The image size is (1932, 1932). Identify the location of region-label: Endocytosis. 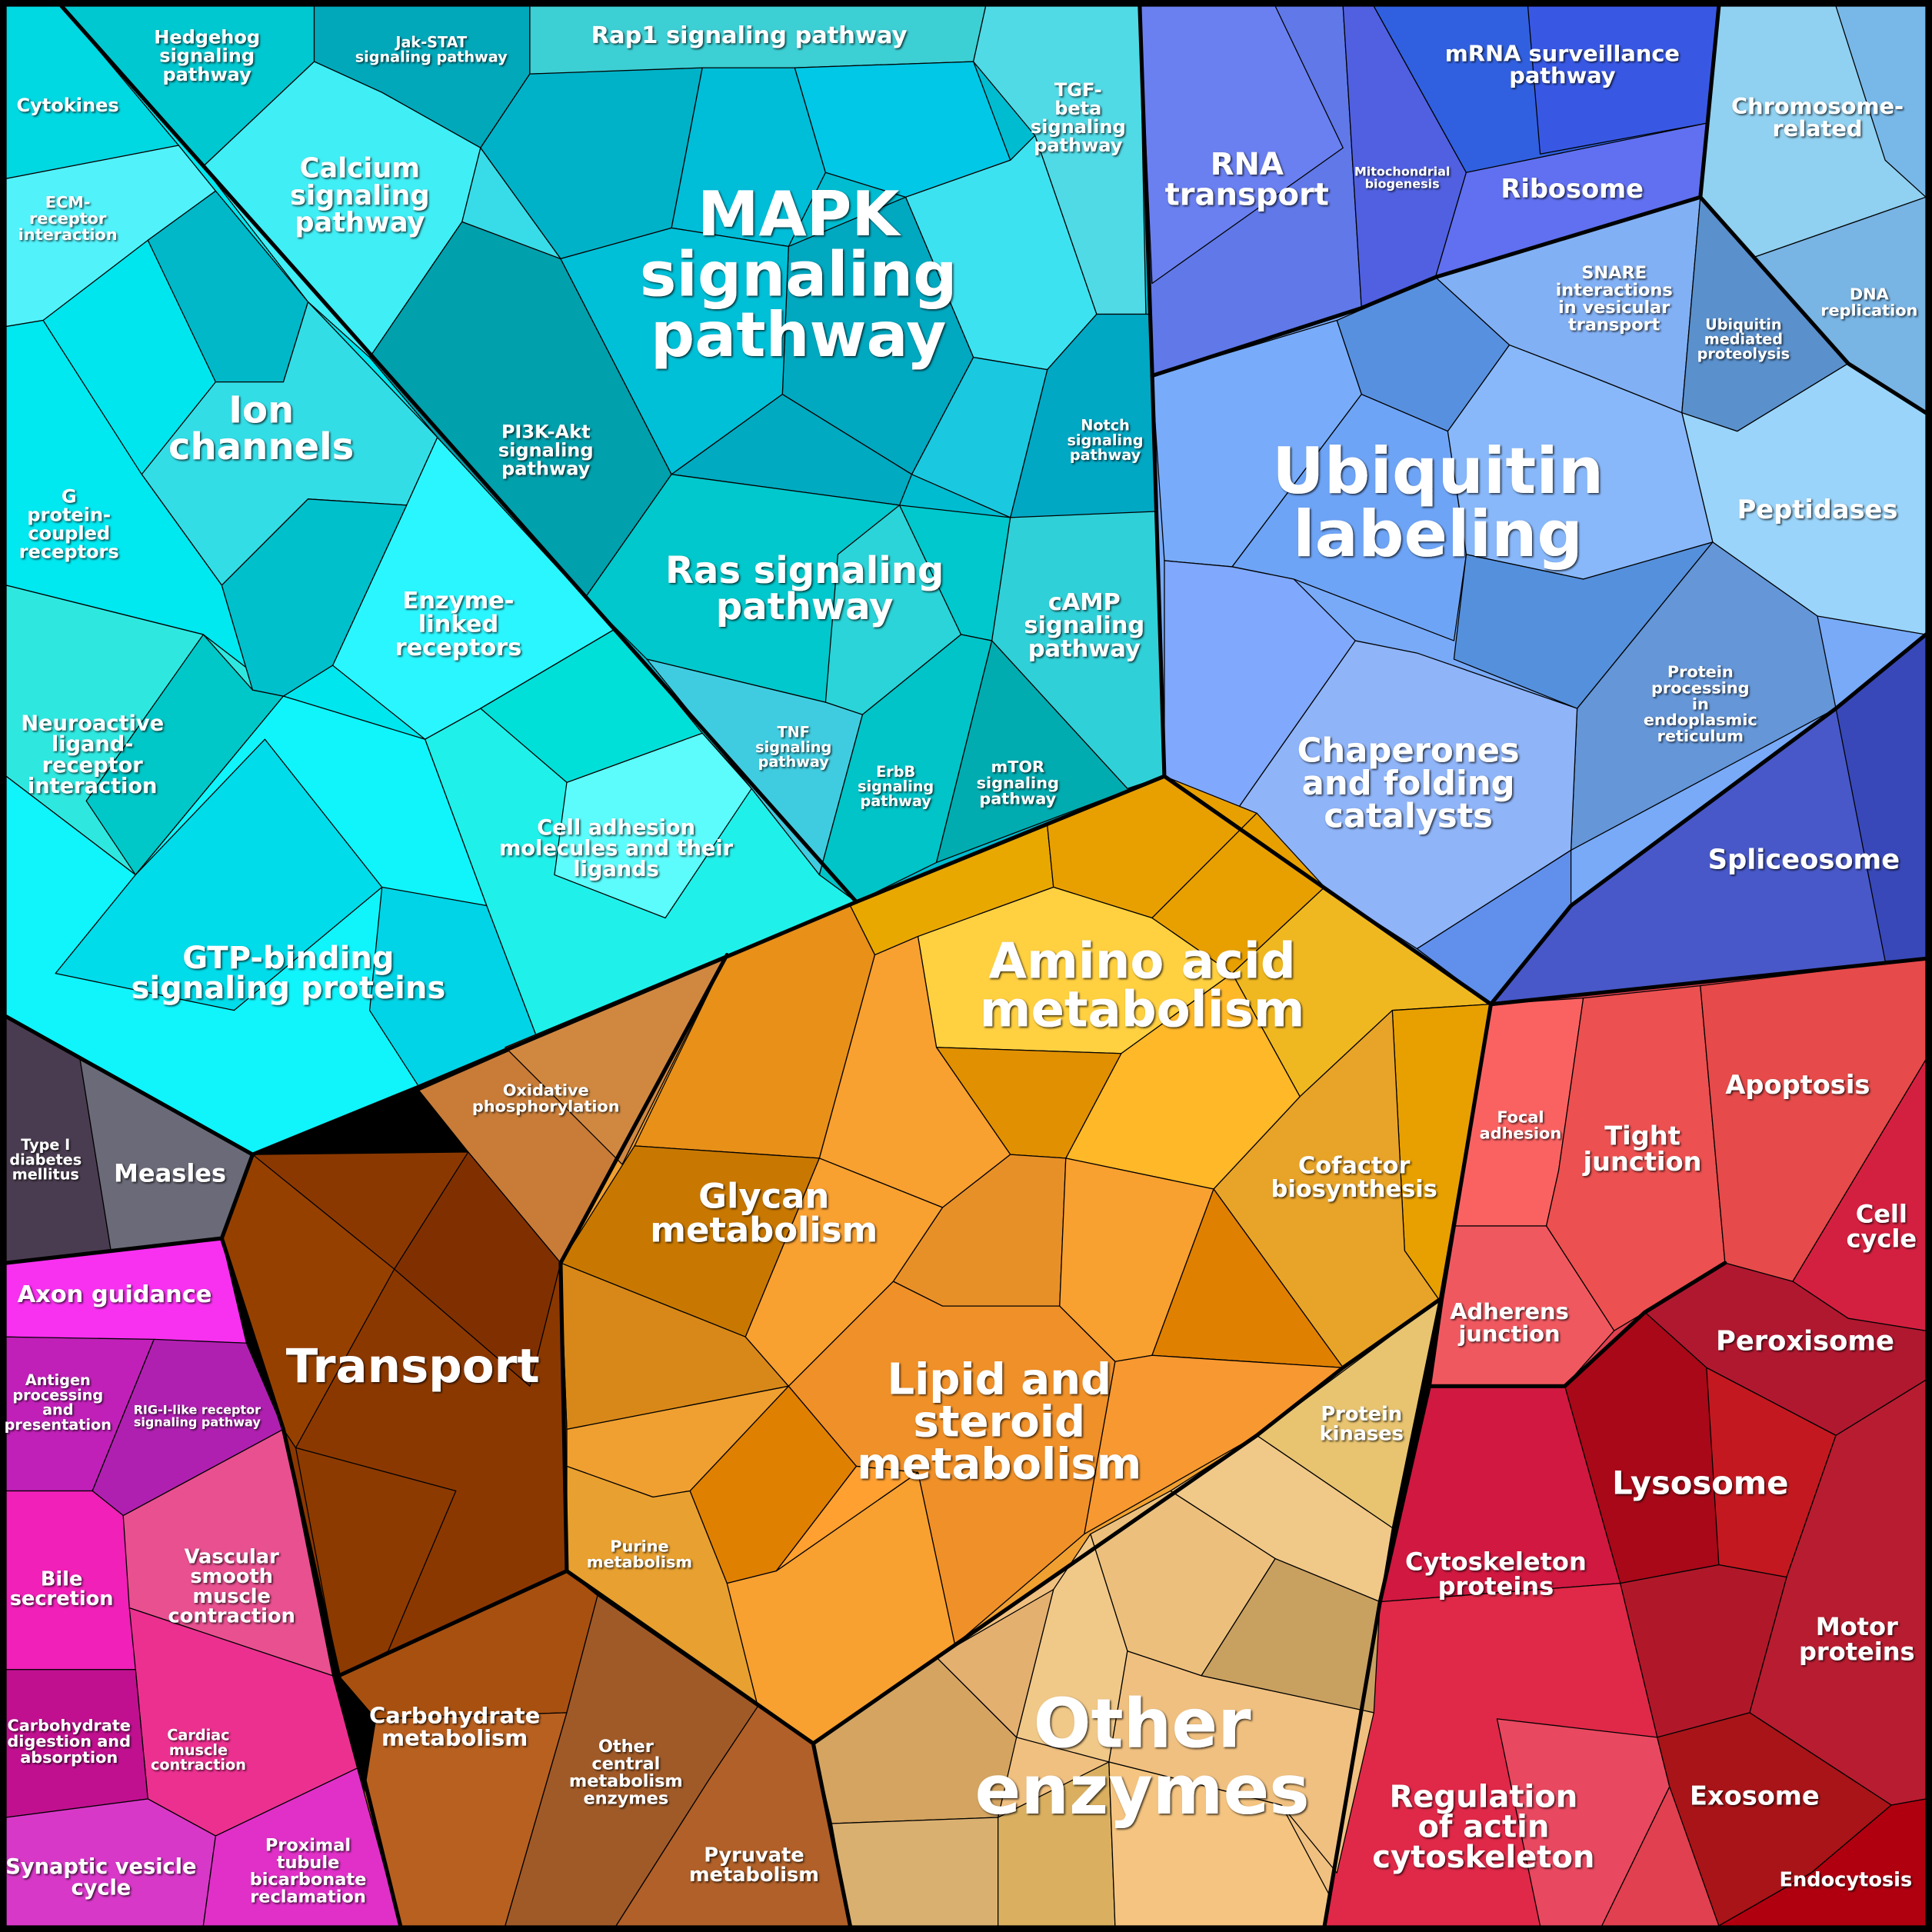
(1845, 1879).